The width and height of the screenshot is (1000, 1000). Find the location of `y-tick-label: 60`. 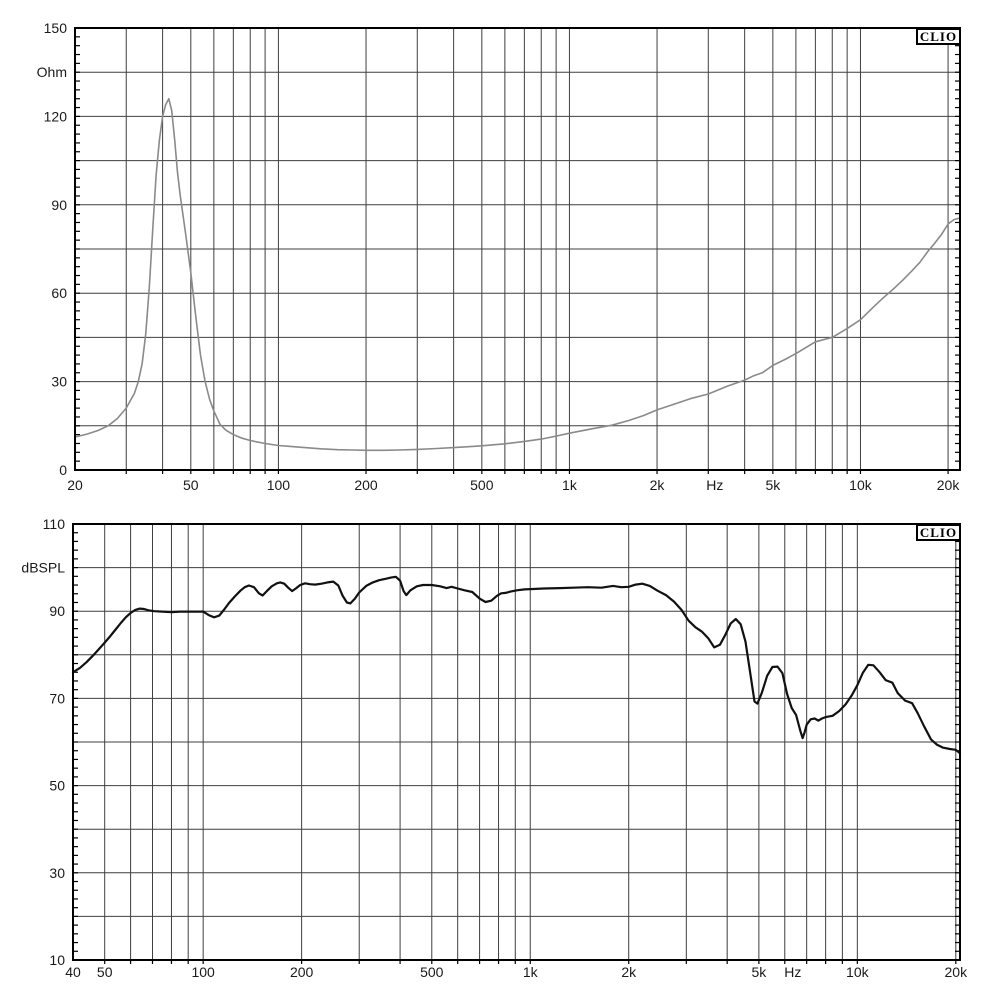

y-tick-label: 60 is located at coordinates (59, 293).